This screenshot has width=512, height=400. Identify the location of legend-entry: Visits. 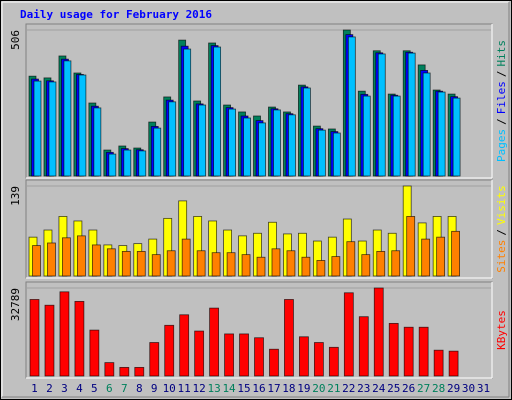
(501, 205).